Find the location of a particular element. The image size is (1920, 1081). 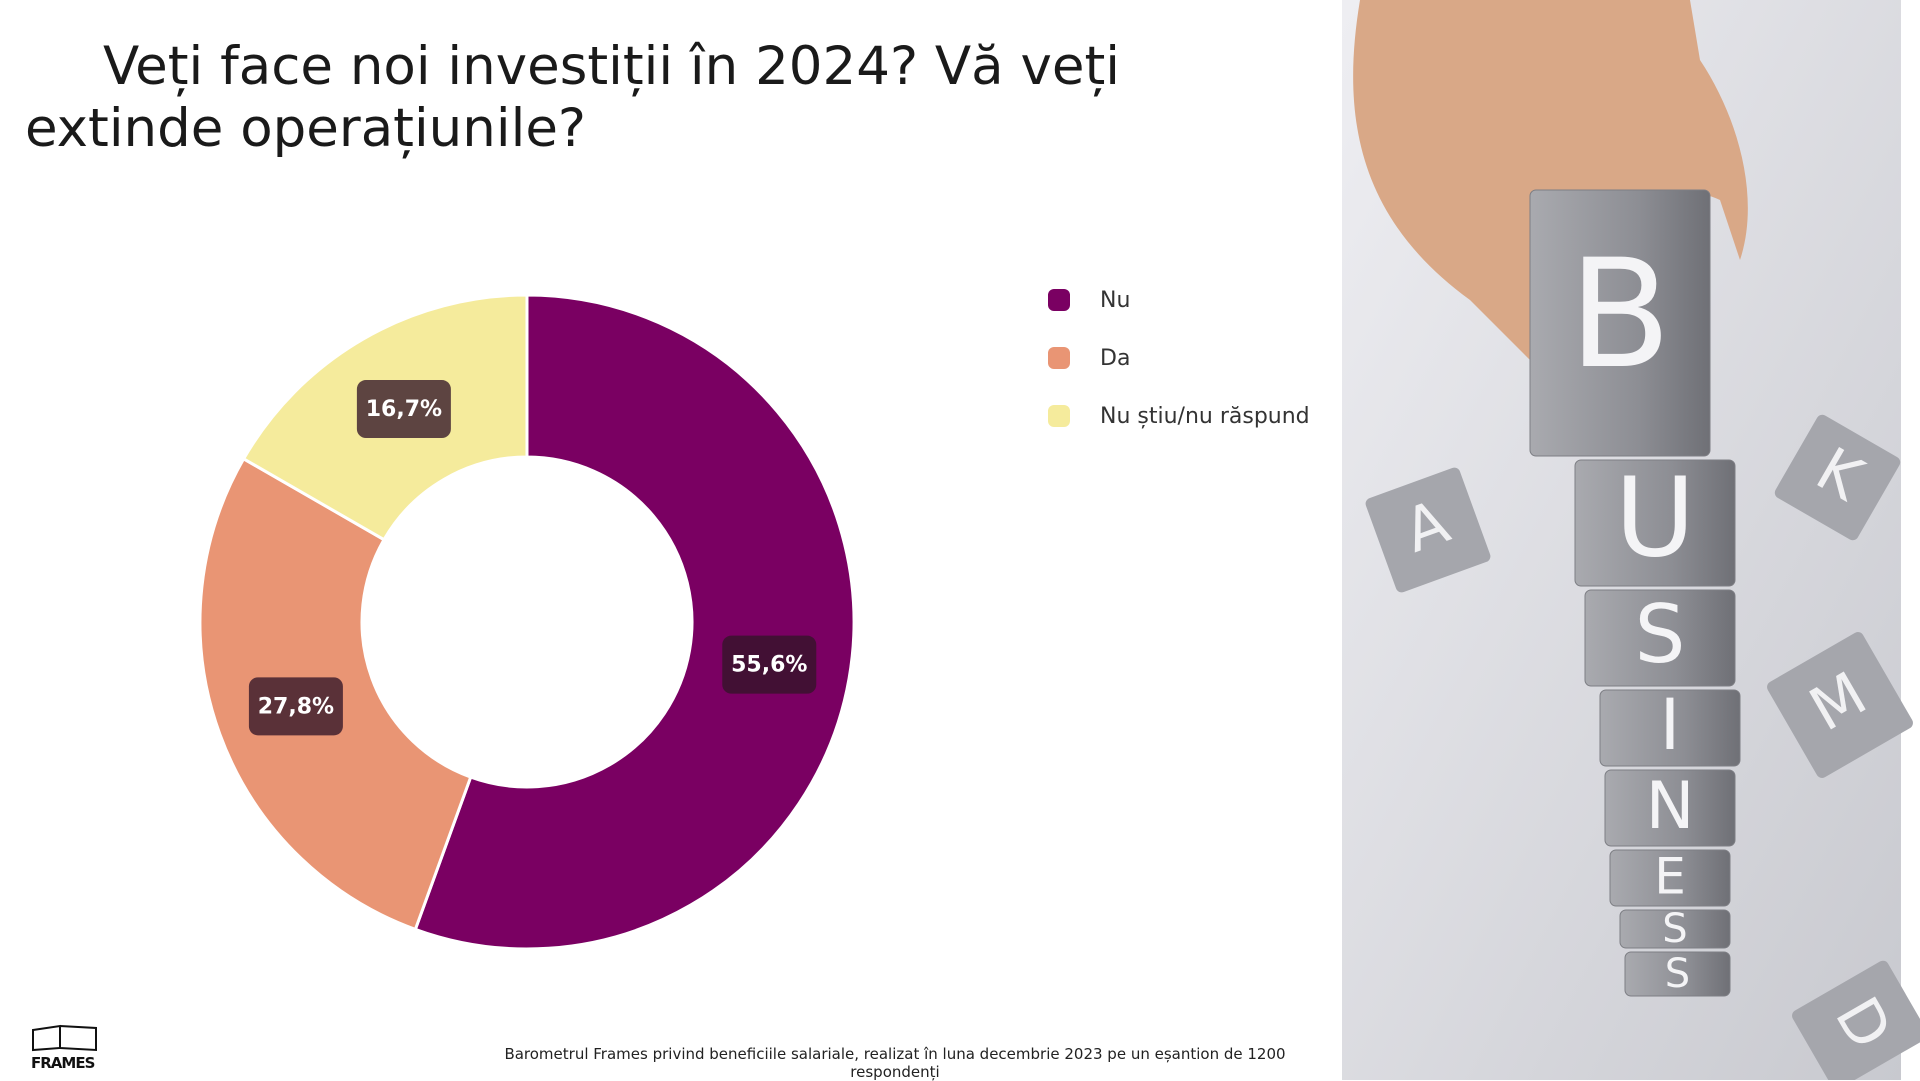

side-cube: D is located at coordinates (1856, 1020).